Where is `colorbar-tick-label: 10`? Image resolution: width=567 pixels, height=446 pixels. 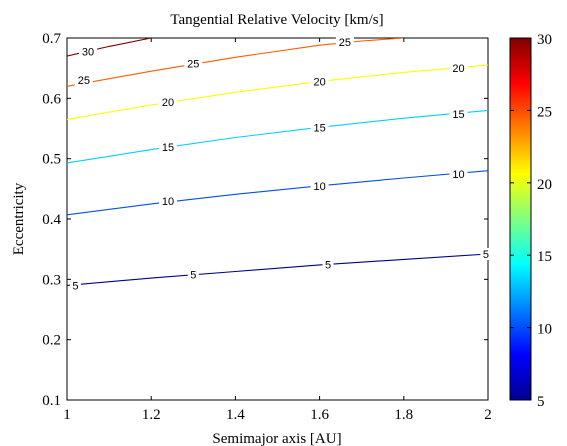 colorbar-tick-label: 10 is located at coordinates (544, 330).